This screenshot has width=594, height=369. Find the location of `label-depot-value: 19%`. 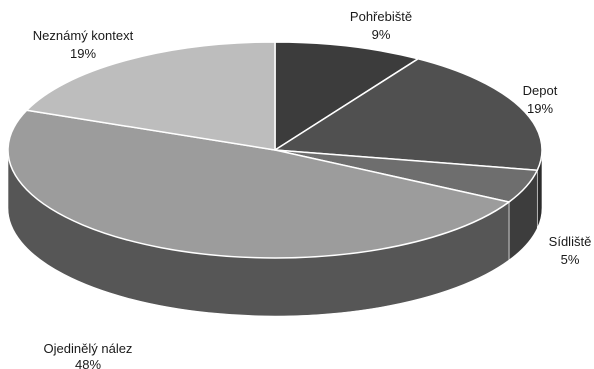

label-depot-value: 19% is located at coordinates (540, 108).